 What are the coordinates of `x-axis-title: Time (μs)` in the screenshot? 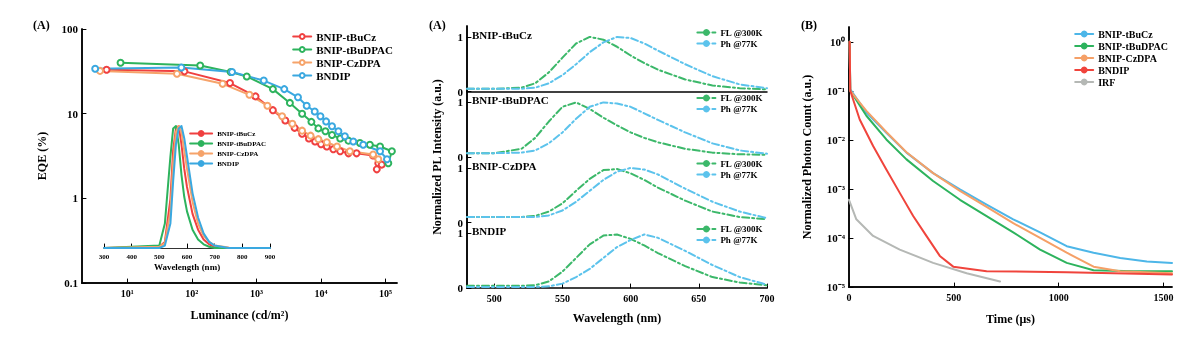 It's located at (1010, 319).